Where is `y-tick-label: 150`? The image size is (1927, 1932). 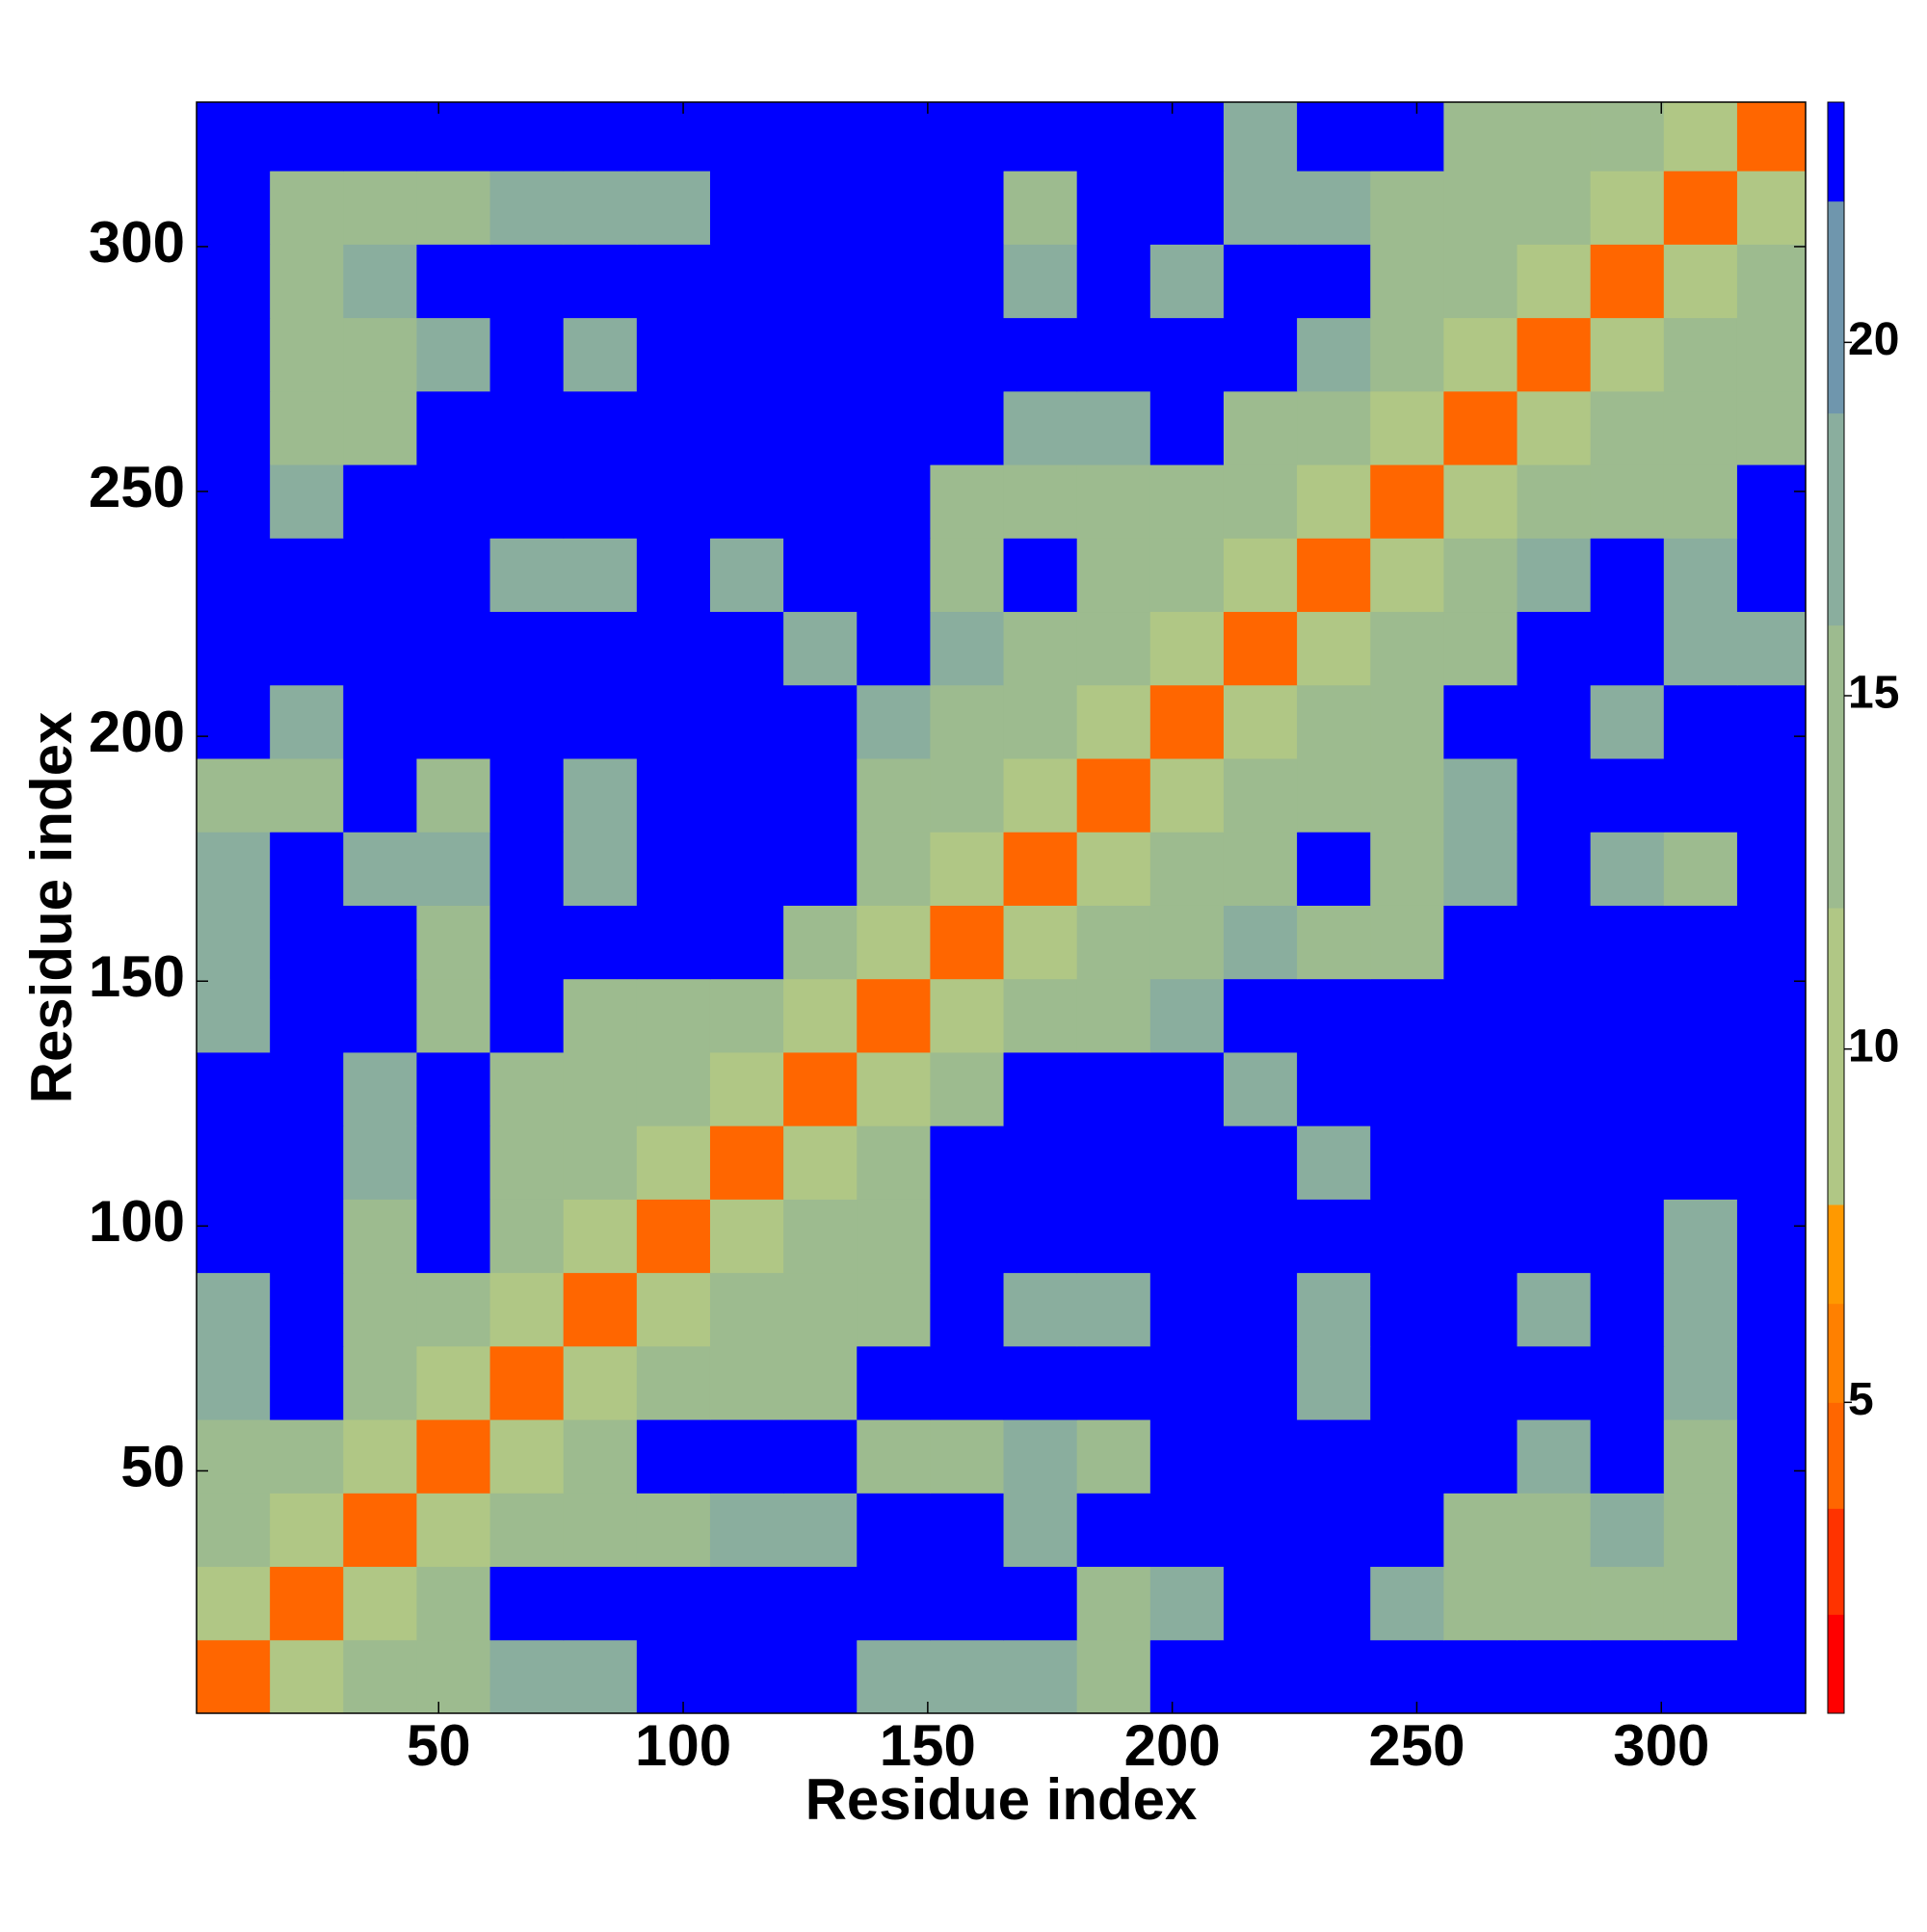
y-tick-label: 150 is located at coordinates (137, 976).